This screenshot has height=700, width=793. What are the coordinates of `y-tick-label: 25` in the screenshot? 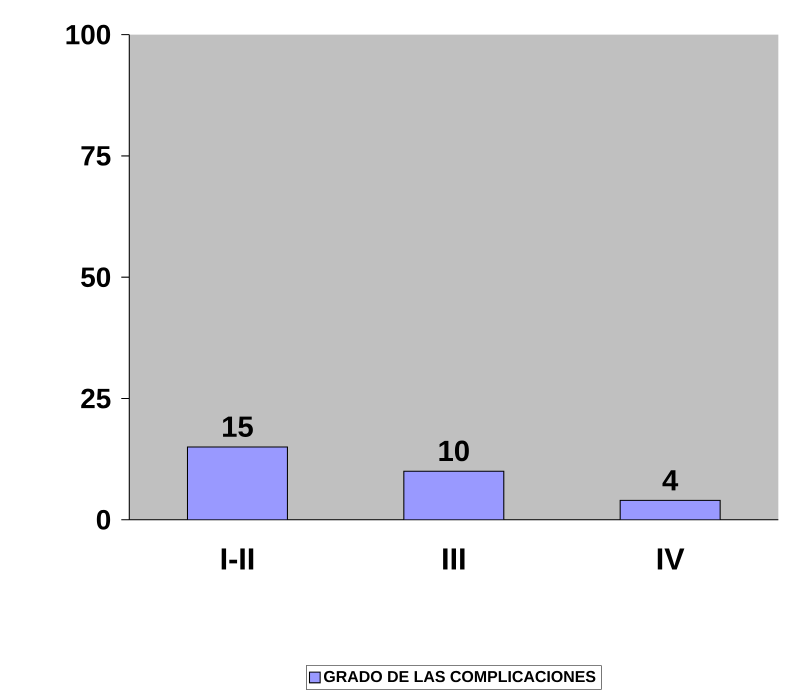 It's located at (95, 398).